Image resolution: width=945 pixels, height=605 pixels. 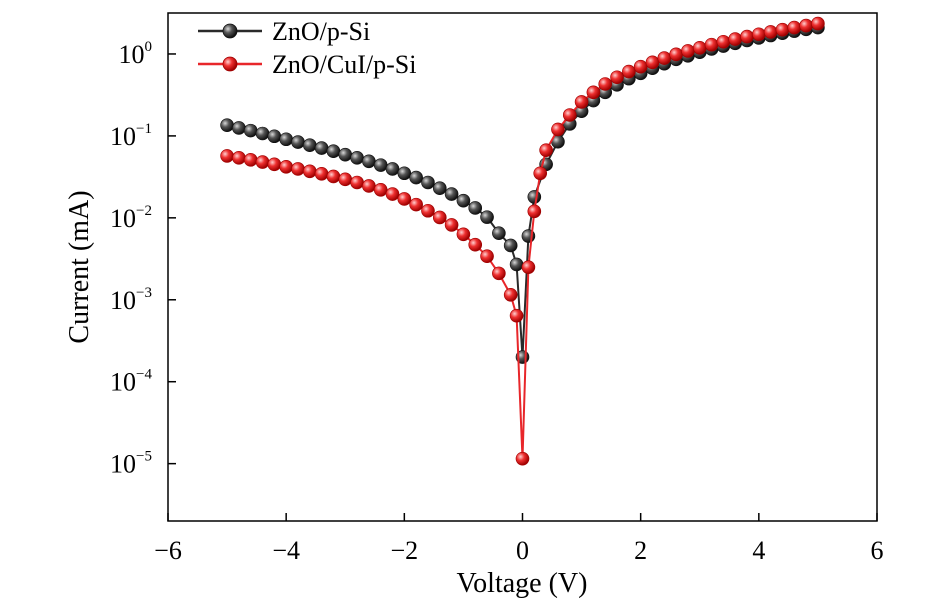 I want to click on legend-label-zno-psi: ZnO/p-Si, so click(x=321, y=31).